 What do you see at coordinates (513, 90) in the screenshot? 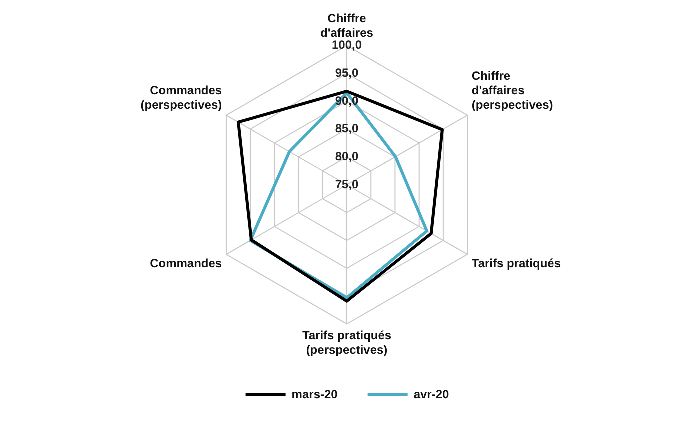
I see `spoke-label: Chiffre d'affaires (perspectives)` at bounding box center [513, 90].